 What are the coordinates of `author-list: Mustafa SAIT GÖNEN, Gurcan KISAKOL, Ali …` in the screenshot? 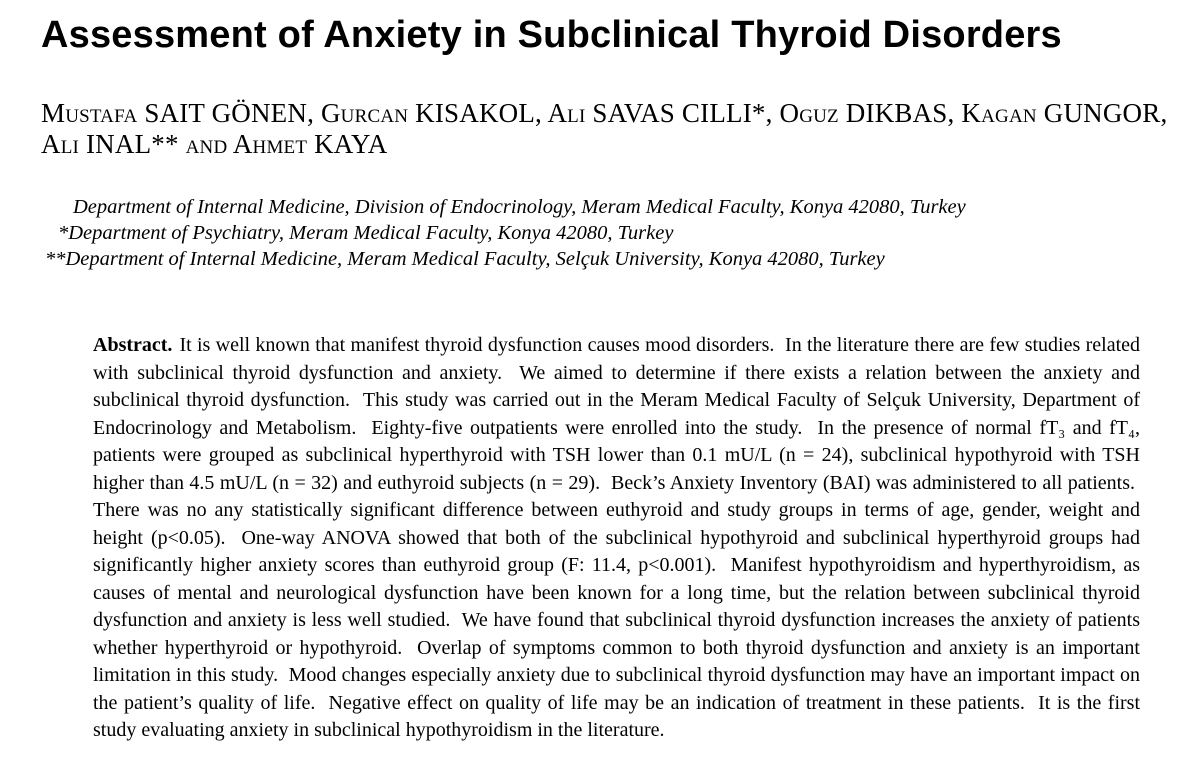 It's located at (620, 129).